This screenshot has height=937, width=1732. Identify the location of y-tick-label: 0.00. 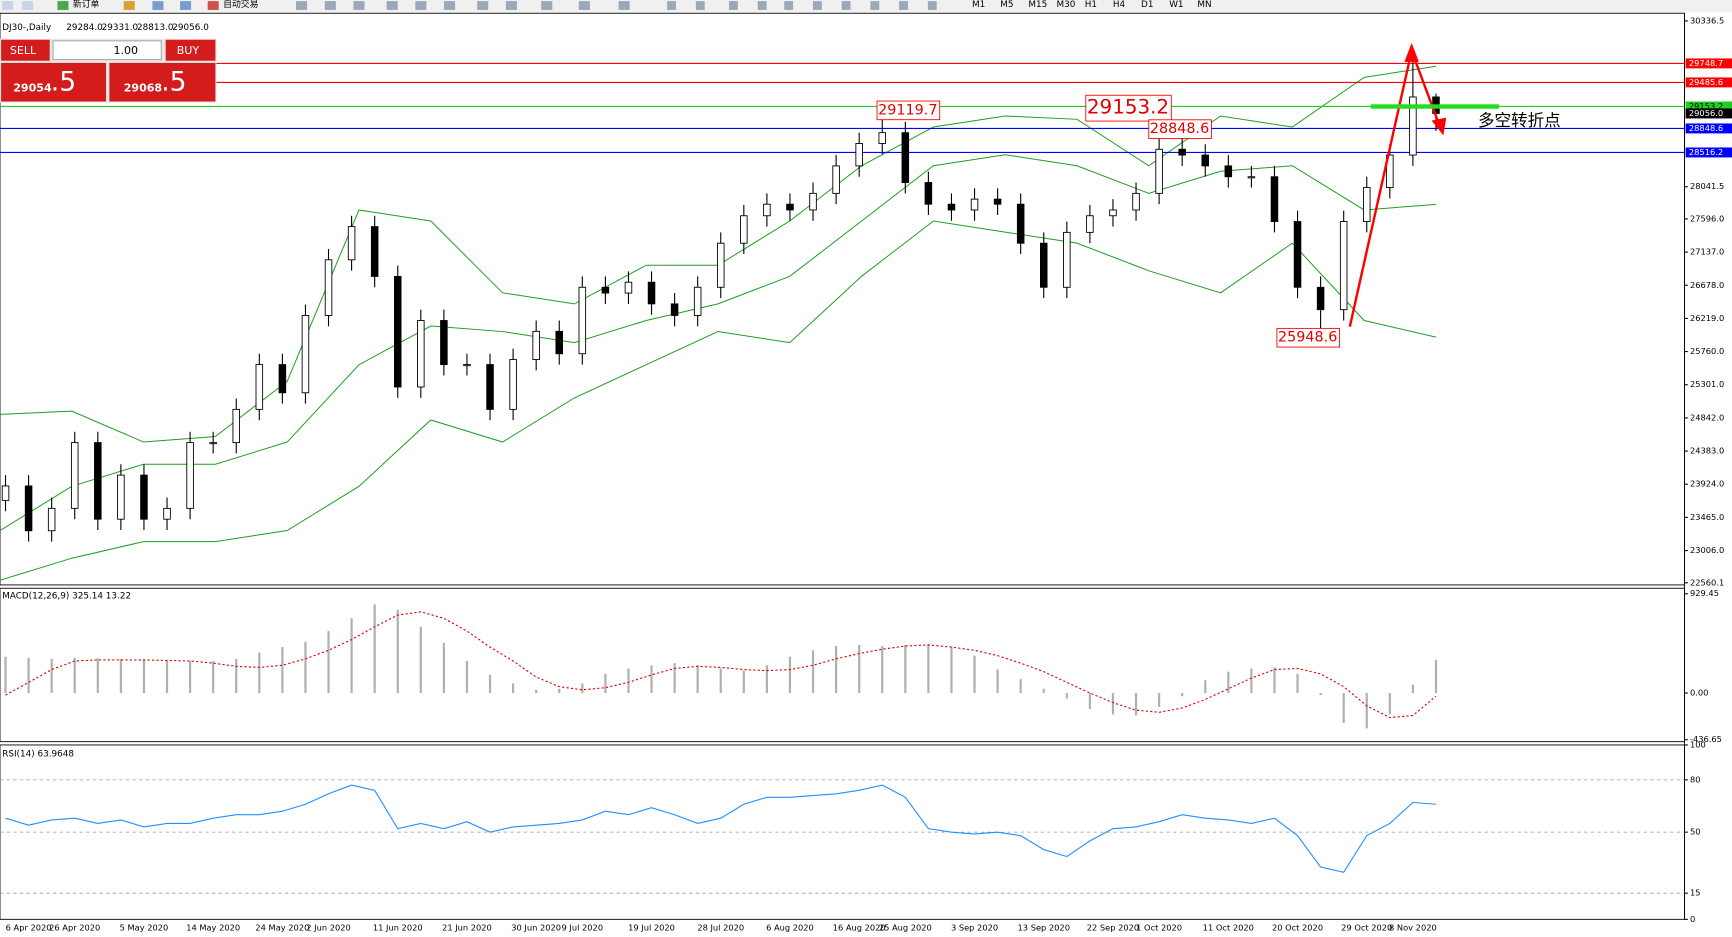
(1699, 693).